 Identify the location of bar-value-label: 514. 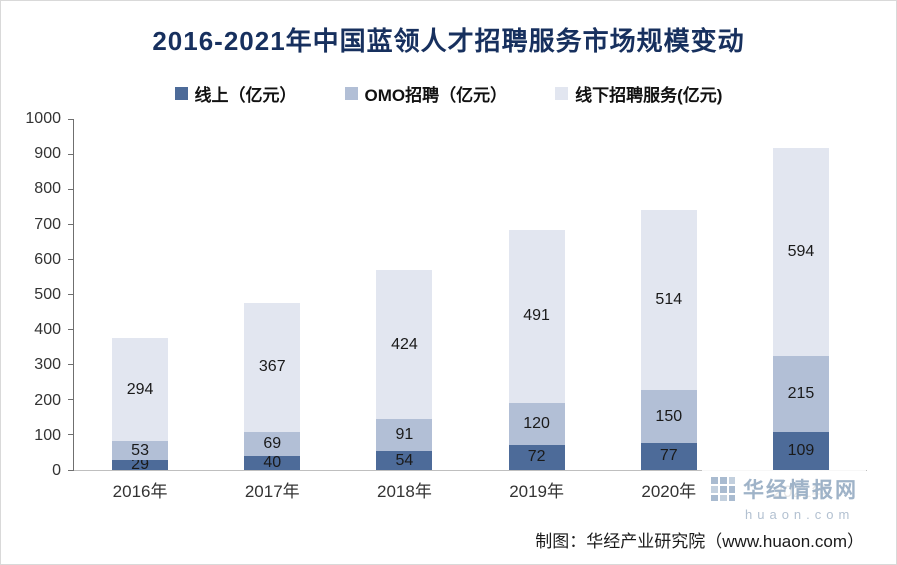
(669, 300).